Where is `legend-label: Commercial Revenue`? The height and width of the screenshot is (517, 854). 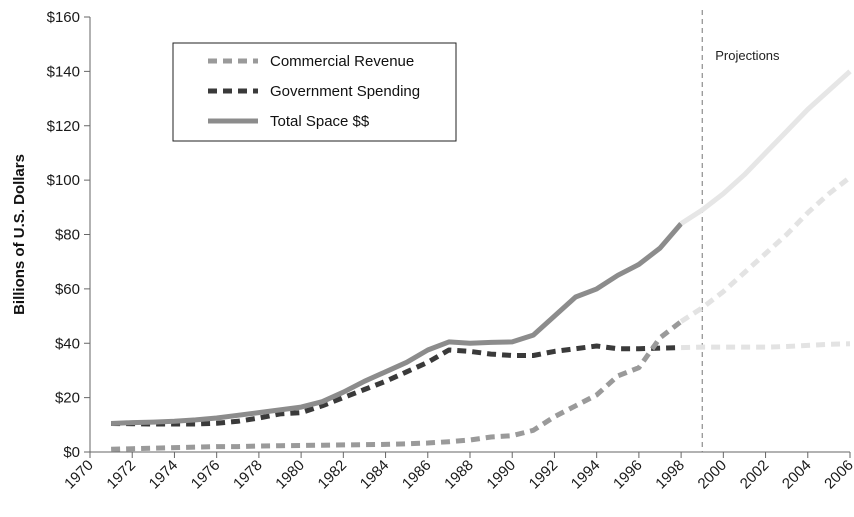 legend-label: Commercial Revenue is located at coordinates (342, 61).